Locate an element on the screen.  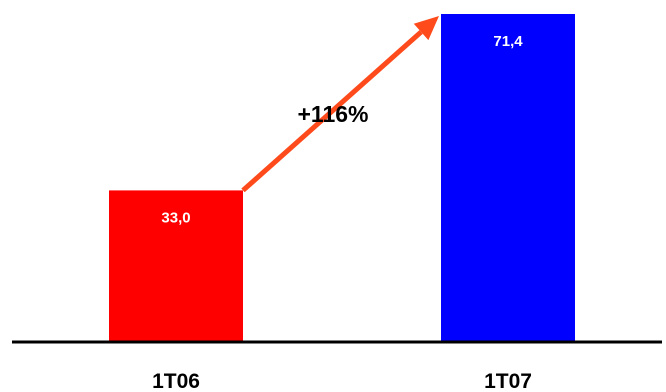
value-label-1t06: 33,0 is located at coordinates (175, 217).